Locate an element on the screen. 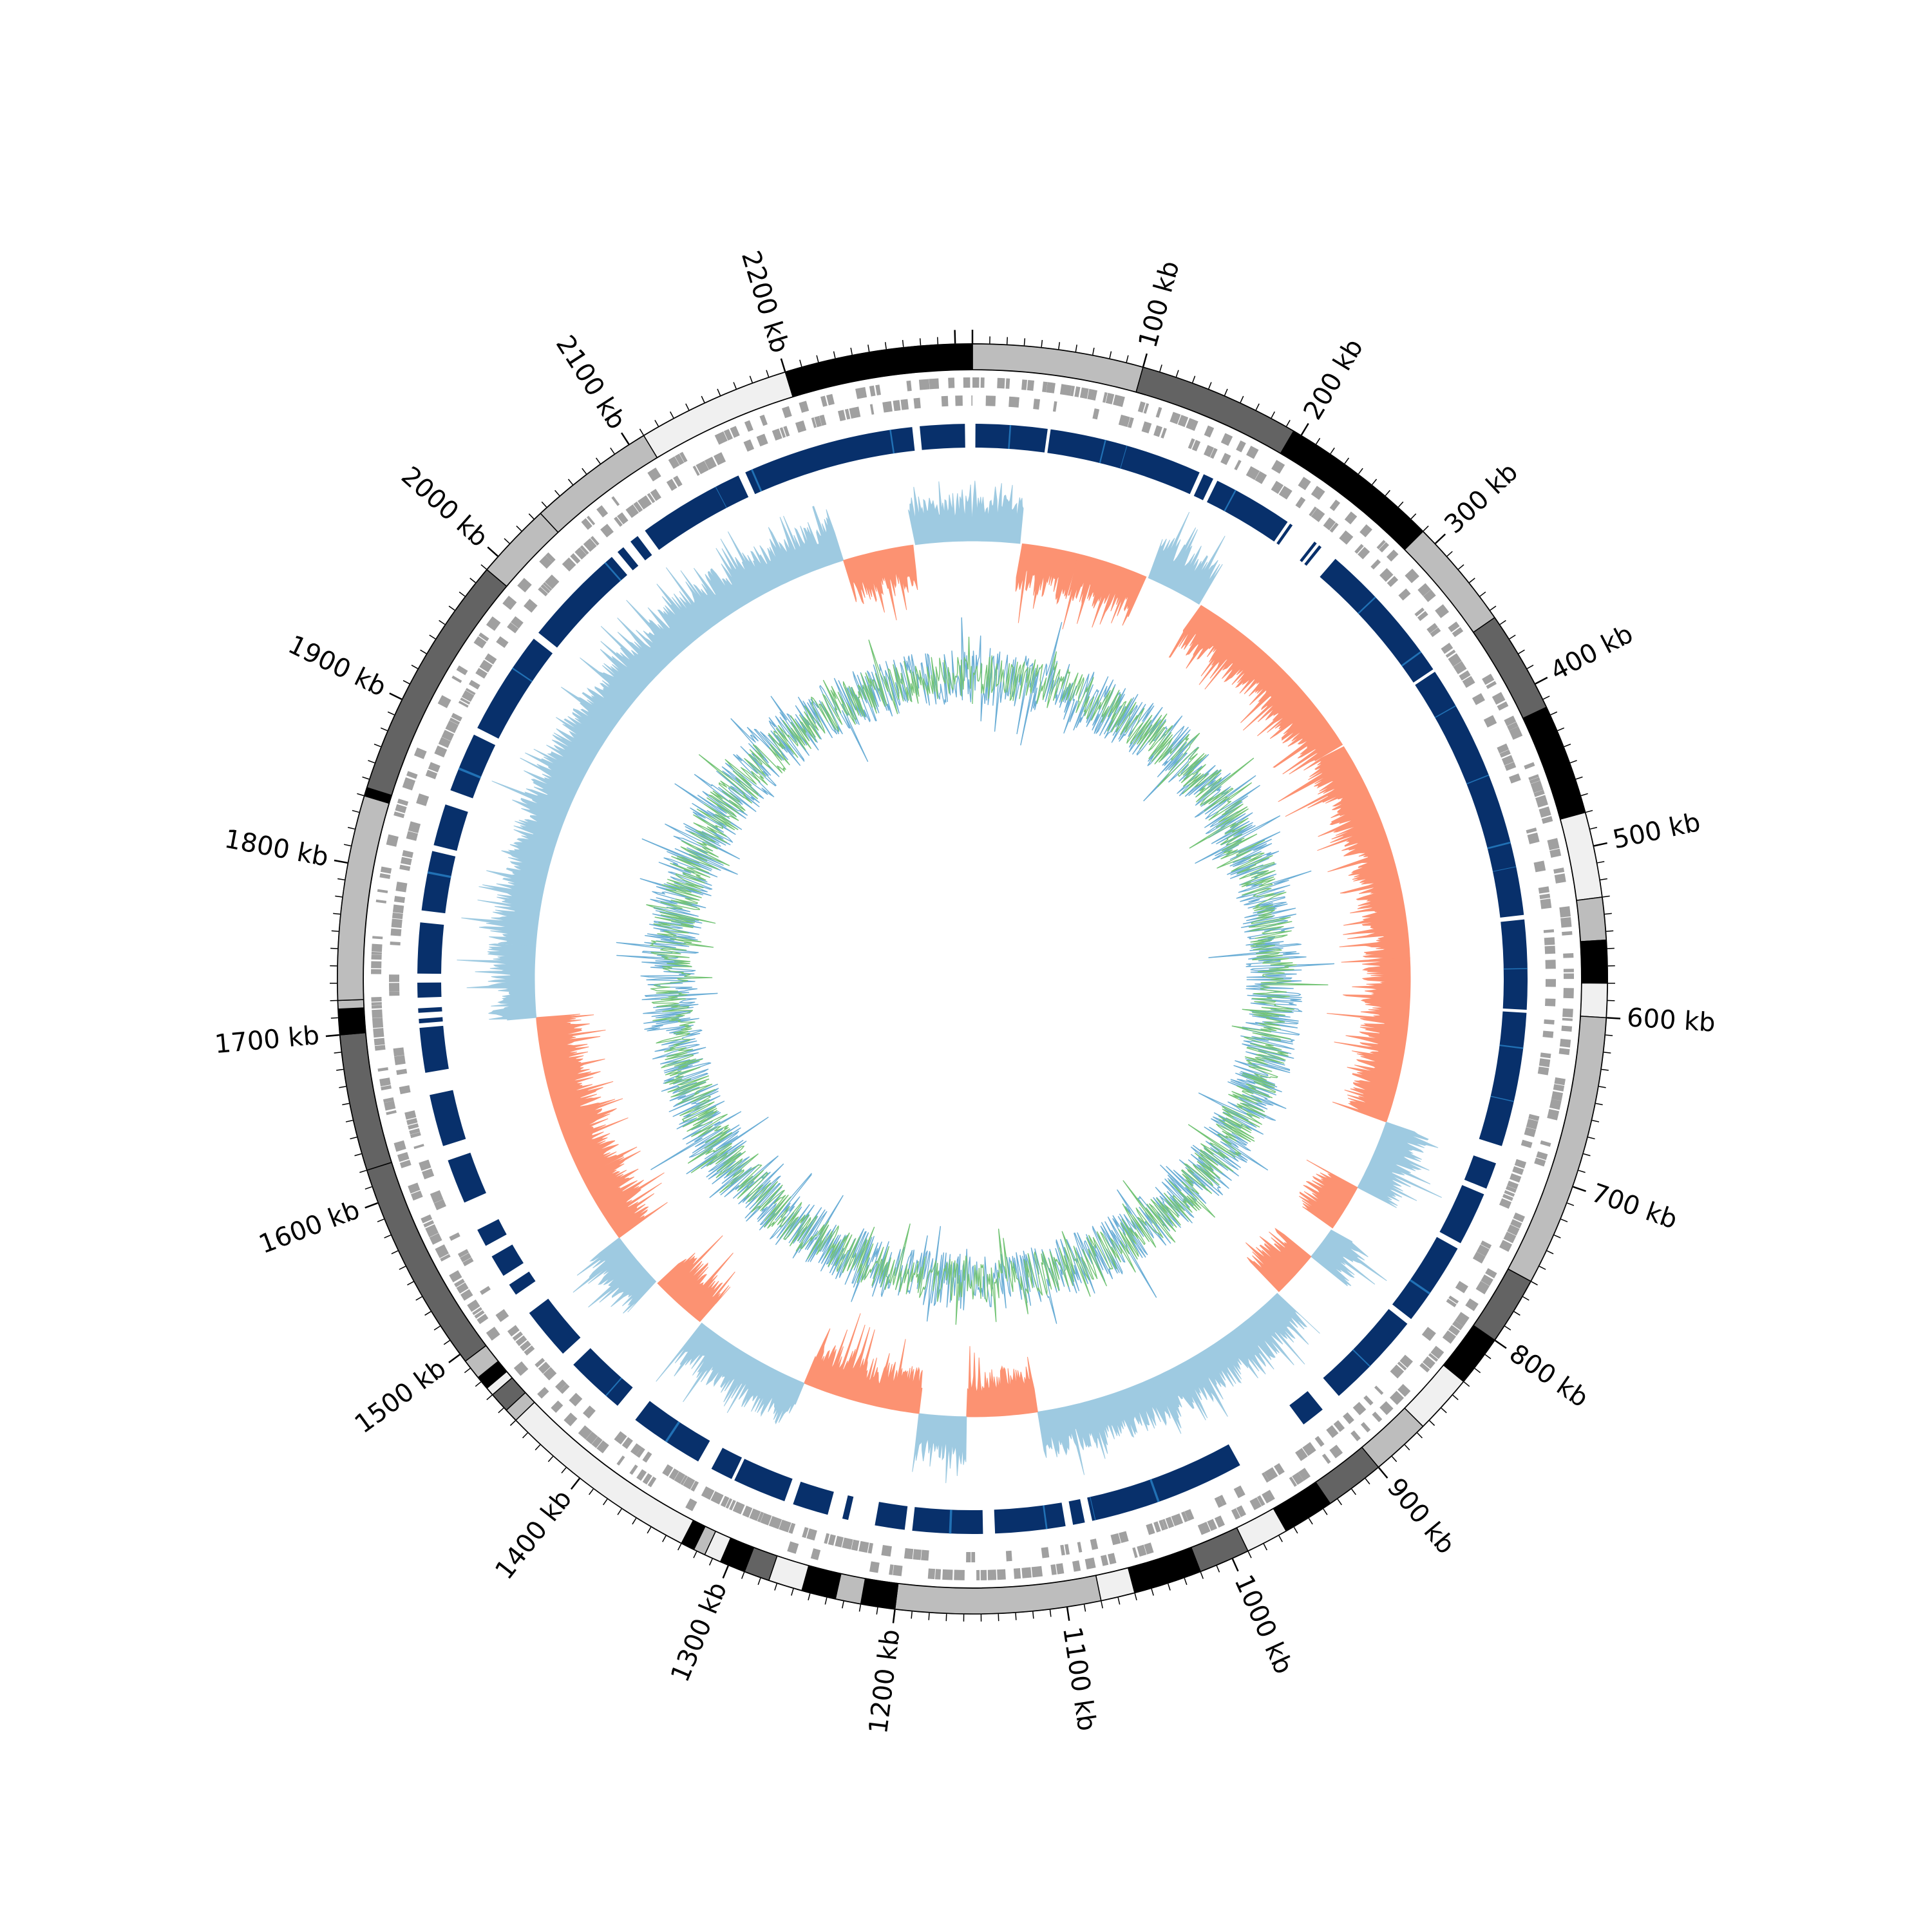 The height and width of the screenshot is (1932, 1932). tick-label: 2000 kb is located at coordinates (444, 507).